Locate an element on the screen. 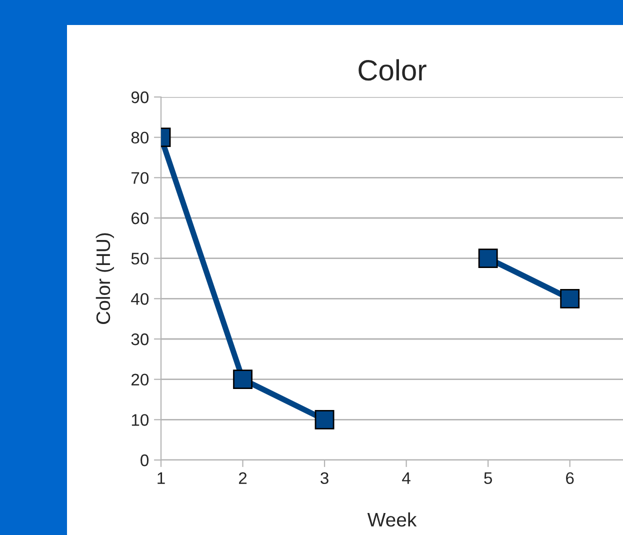 The image size is (623, 535). y-tick-label: 50 is located at coordinates (140, 258).